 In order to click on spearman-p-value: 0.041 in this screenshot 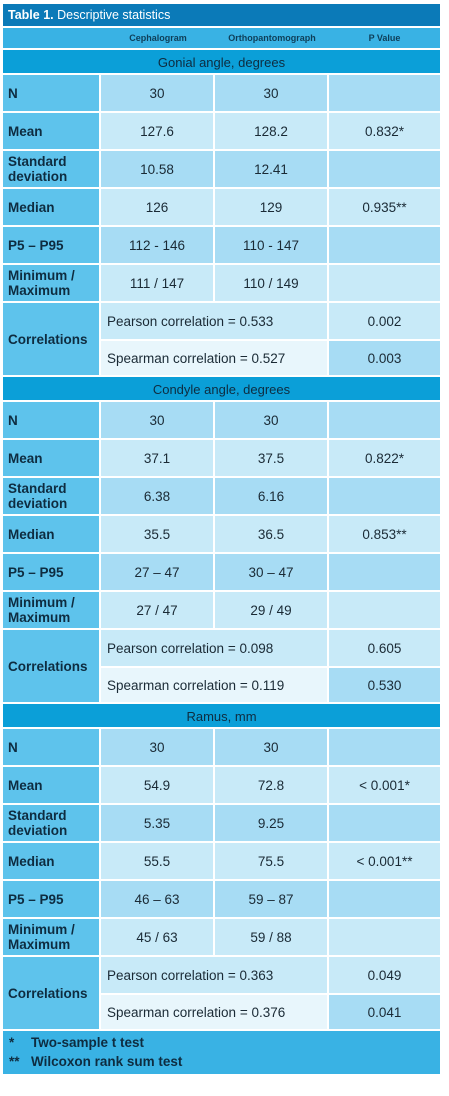, I will do `click(384, 1012)`.